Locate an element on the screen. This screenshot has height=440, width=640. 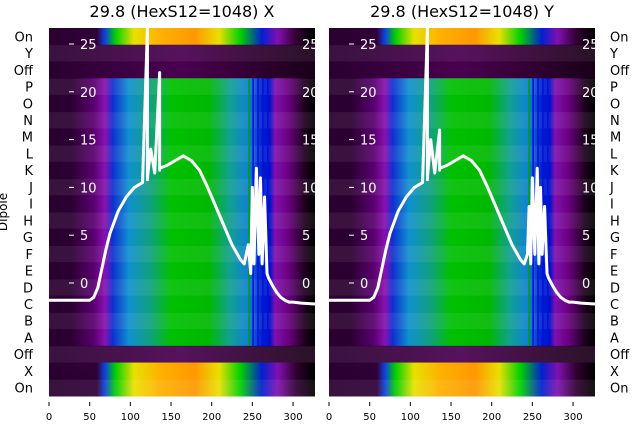
row-label: D is located at coordinates (28, 288).